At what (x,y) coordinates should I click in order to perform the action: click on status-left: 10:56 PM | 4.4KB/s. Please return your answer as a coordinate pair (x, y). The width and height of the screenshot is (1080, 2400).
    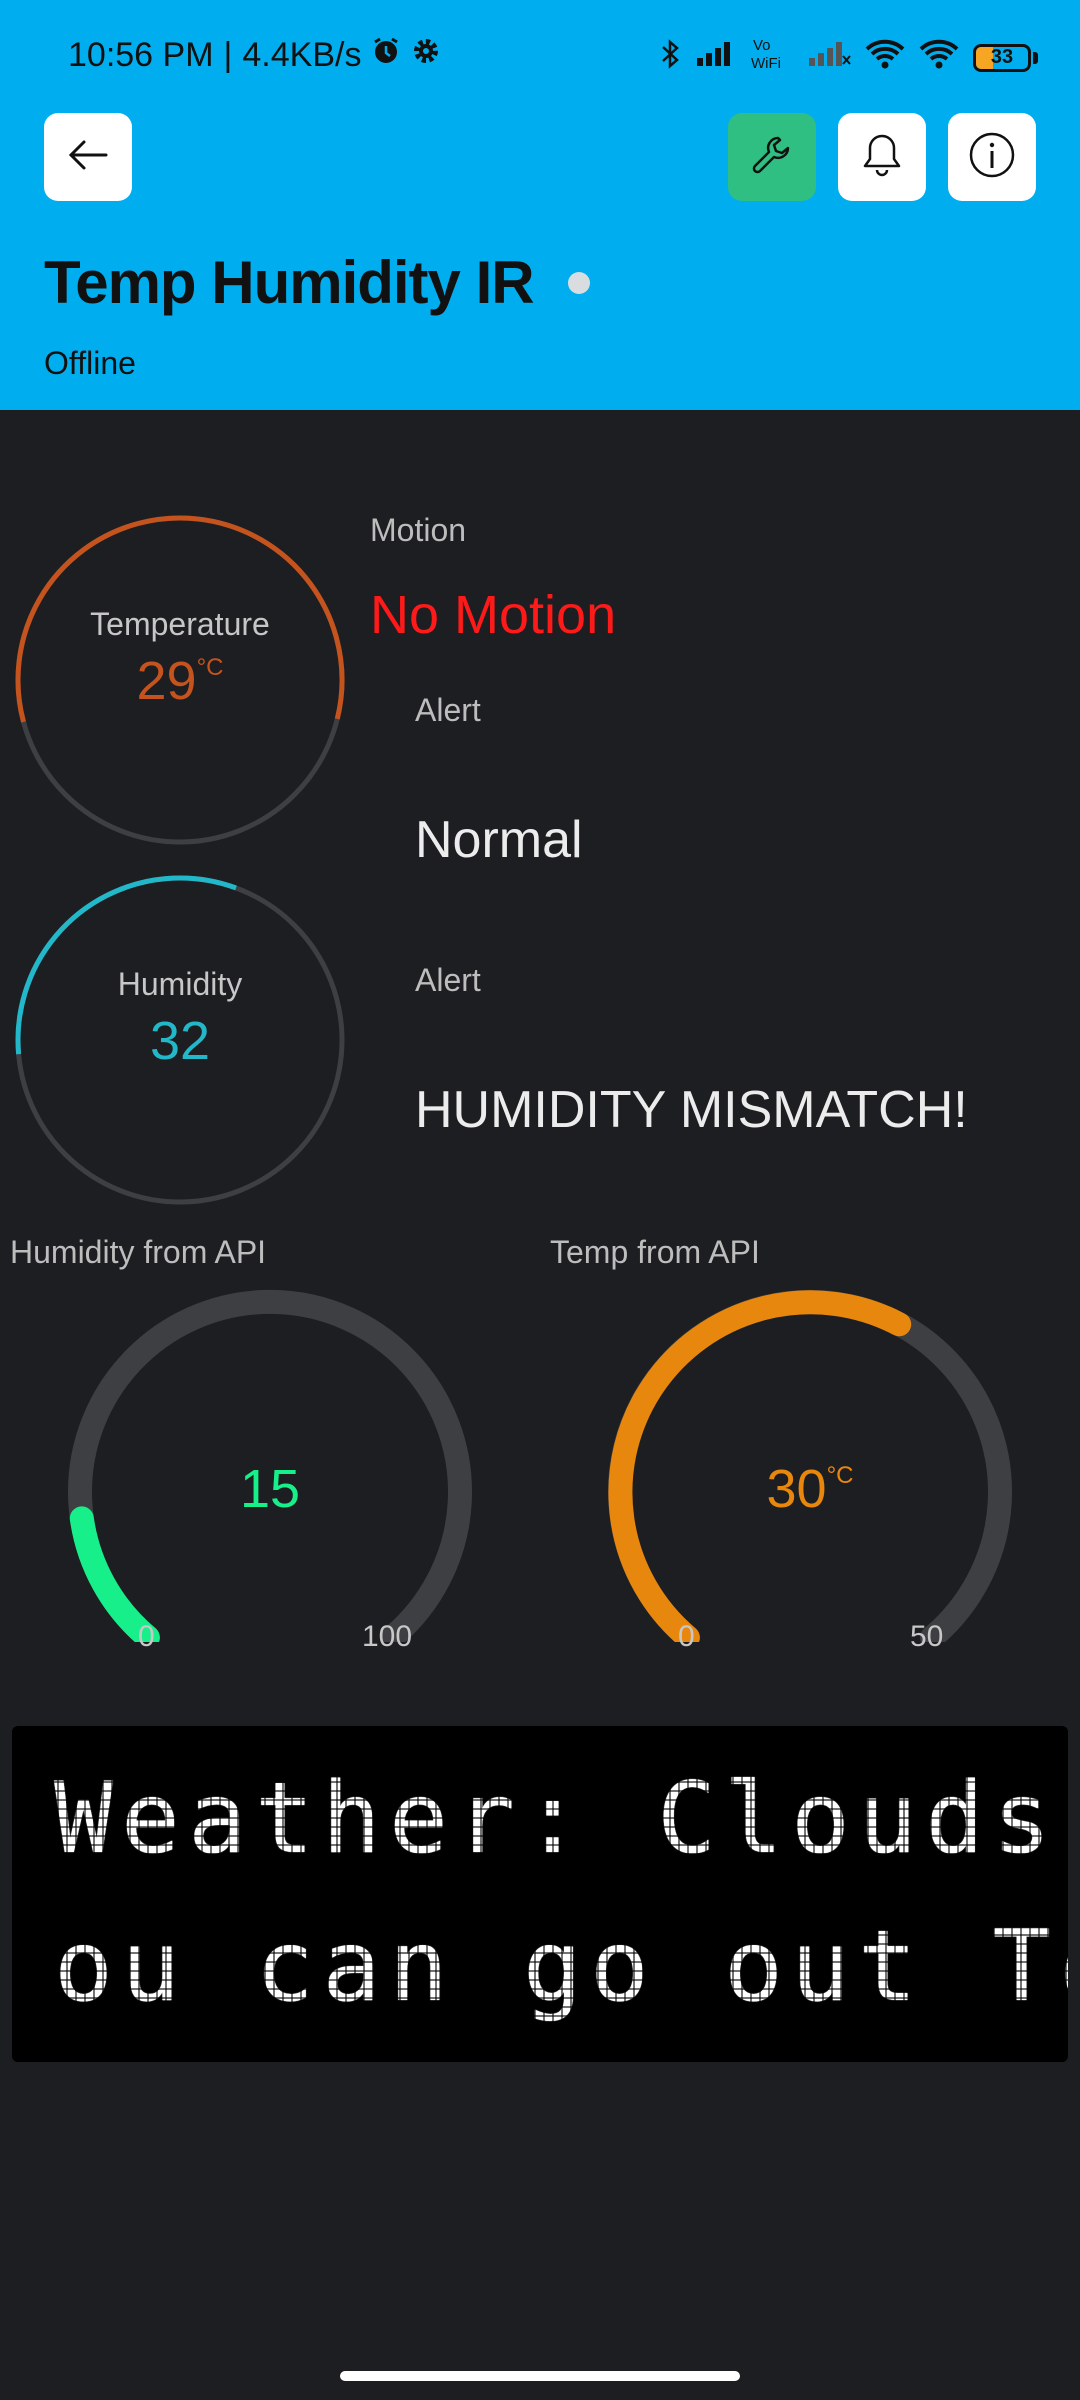
    Looking at the image, I should click on (254, 55).